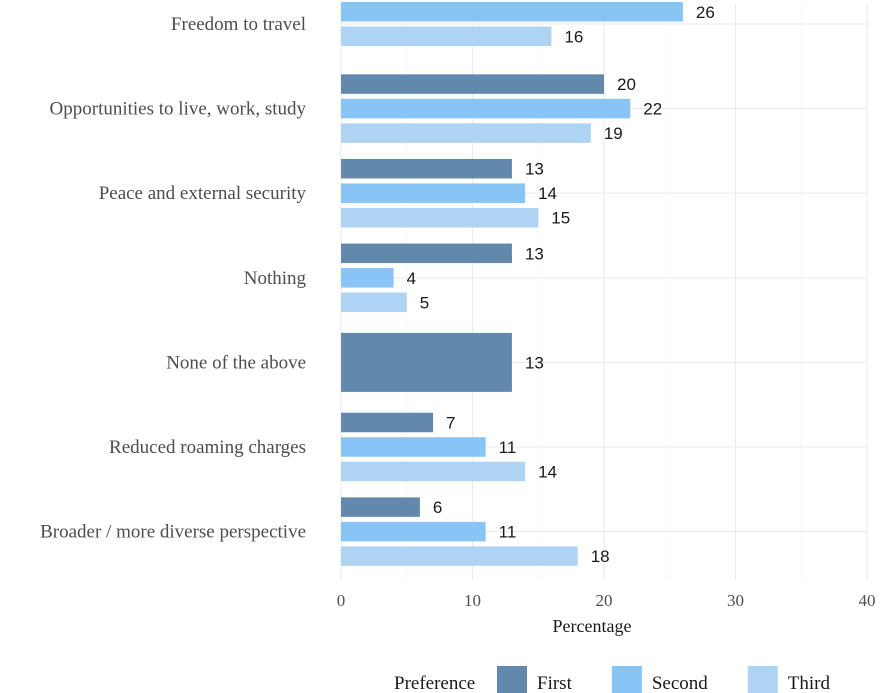  I want to click on bar-value-label: 22, so click(652, 109).